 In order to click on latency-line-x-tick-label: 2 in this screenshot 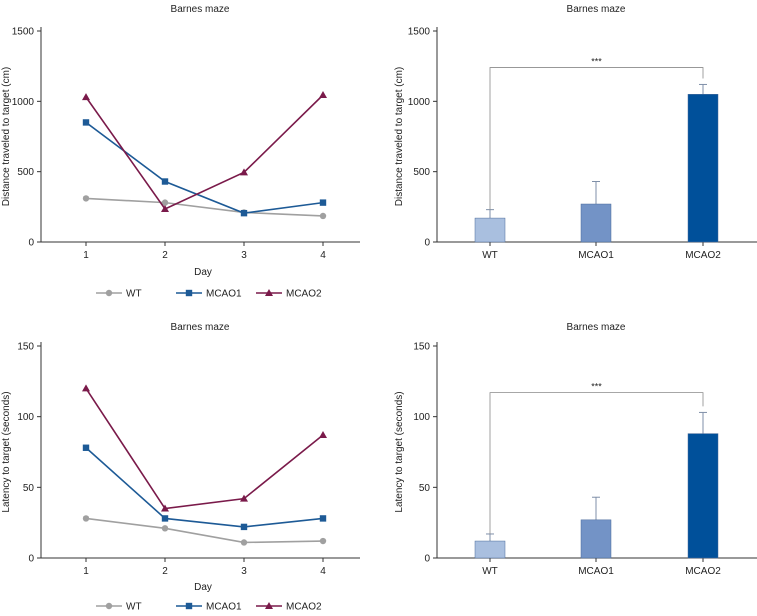, I will do `click(165, 571)`.